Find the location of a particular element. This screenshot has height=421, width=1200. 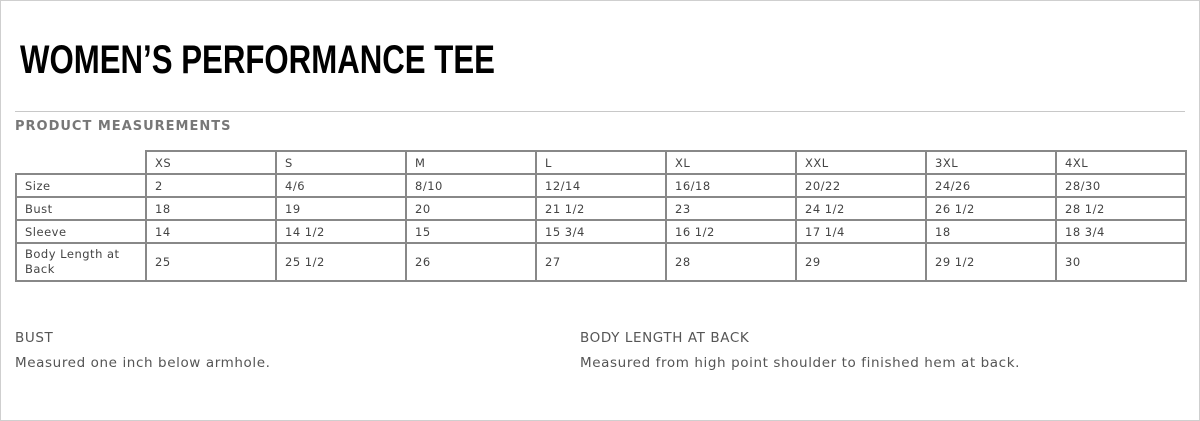

row-label: Body Length at Back is located at coordinates (81, 262).